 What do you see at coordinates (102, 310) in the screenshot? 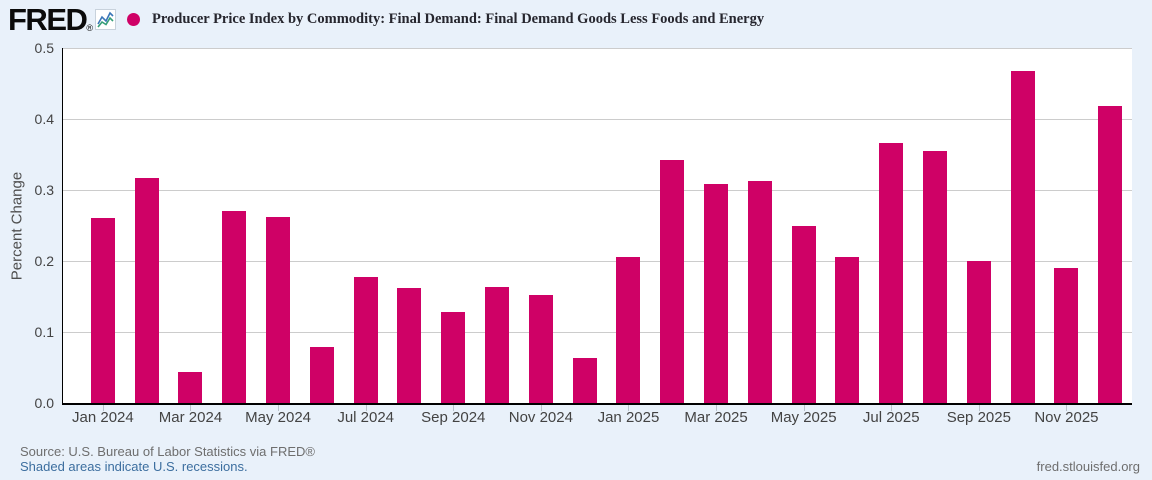
I see `bar-jan-2024` at bounding box center [102, 310].